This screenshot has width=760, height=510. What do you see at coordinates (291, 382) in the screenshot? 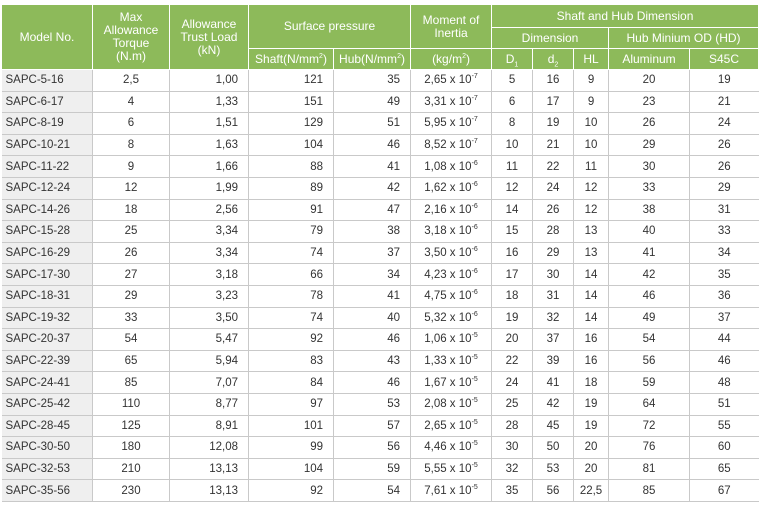
I see `shaft-pressure-cell: 84` at bounding box center [291, 382].